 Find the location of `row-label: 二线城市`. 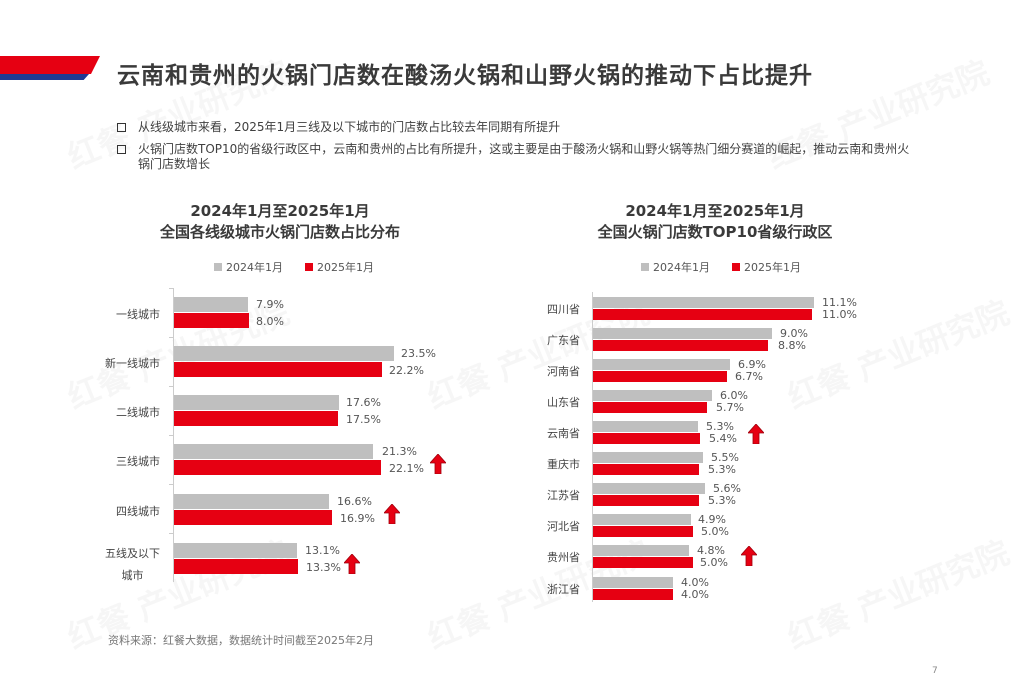

row-label: 二线城市 is located at coordinates (138, 412).